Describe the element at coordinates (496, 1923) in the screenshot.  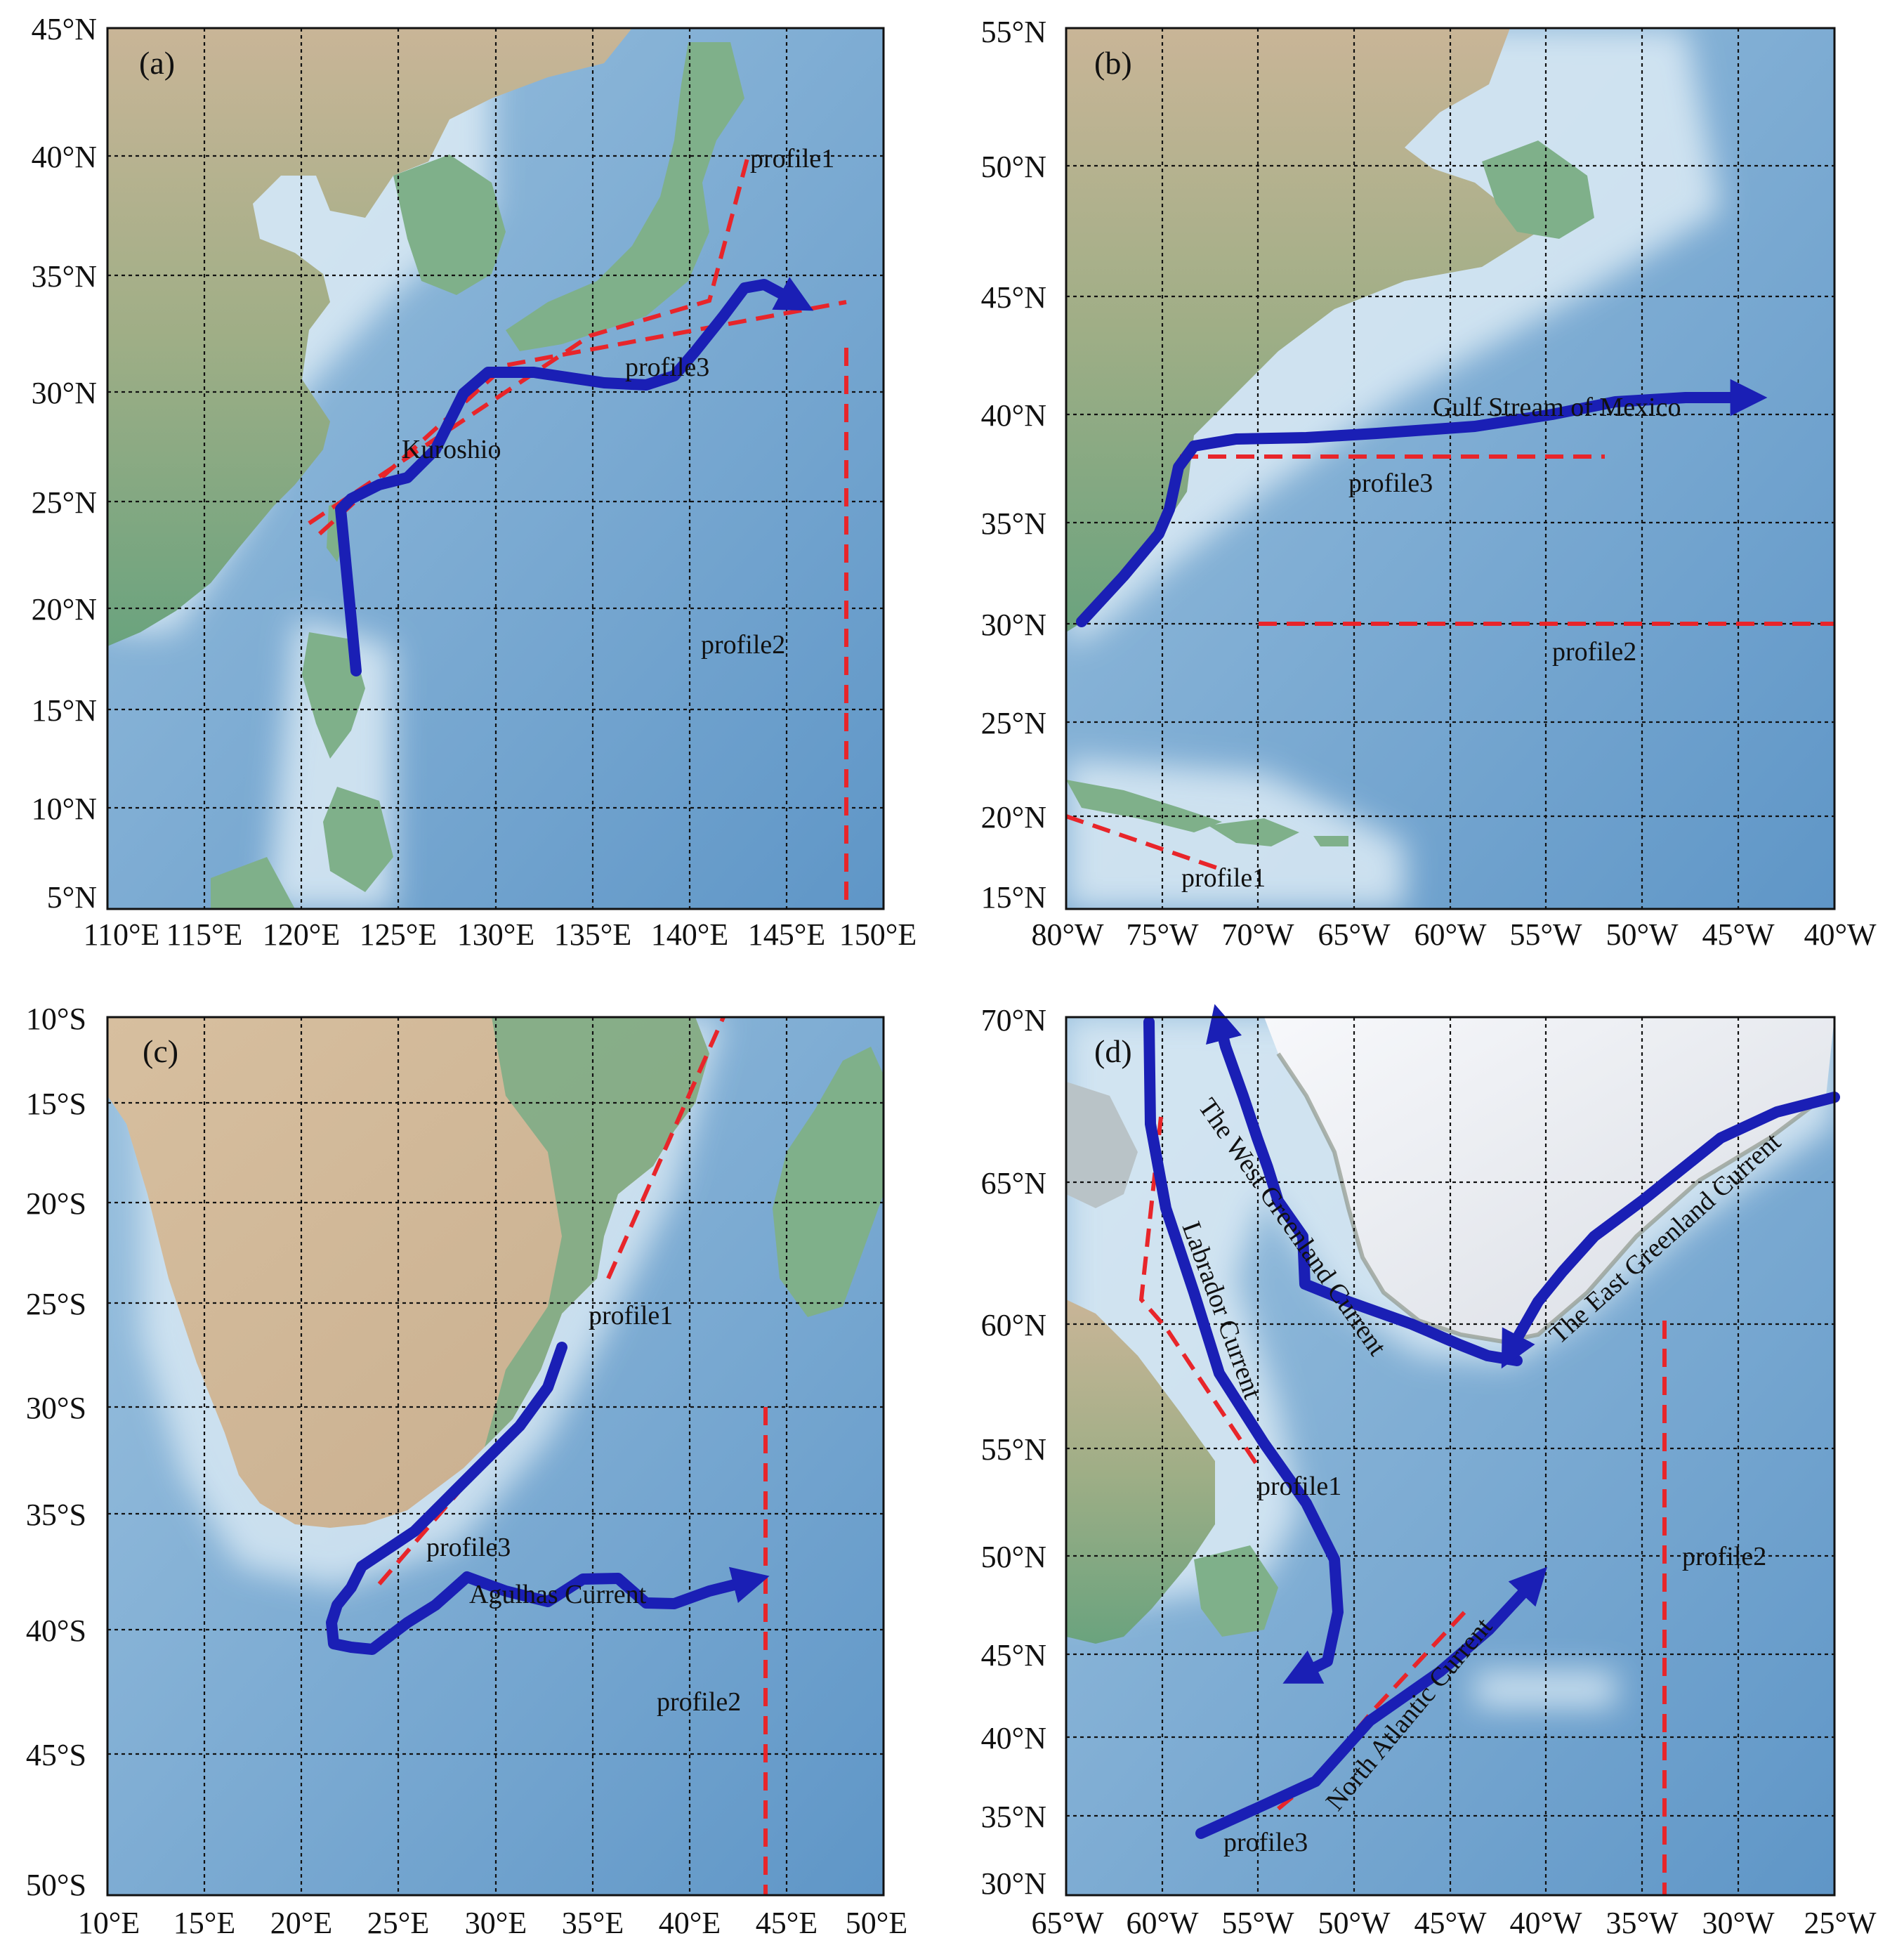
I see `lon-tick: 30°E` at that location.